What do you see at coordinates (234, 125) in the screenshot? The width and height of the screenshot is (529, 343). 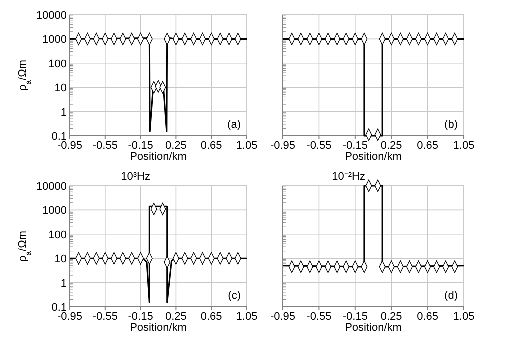 I see `annotation: (a)` at bounding box center [234, 125].